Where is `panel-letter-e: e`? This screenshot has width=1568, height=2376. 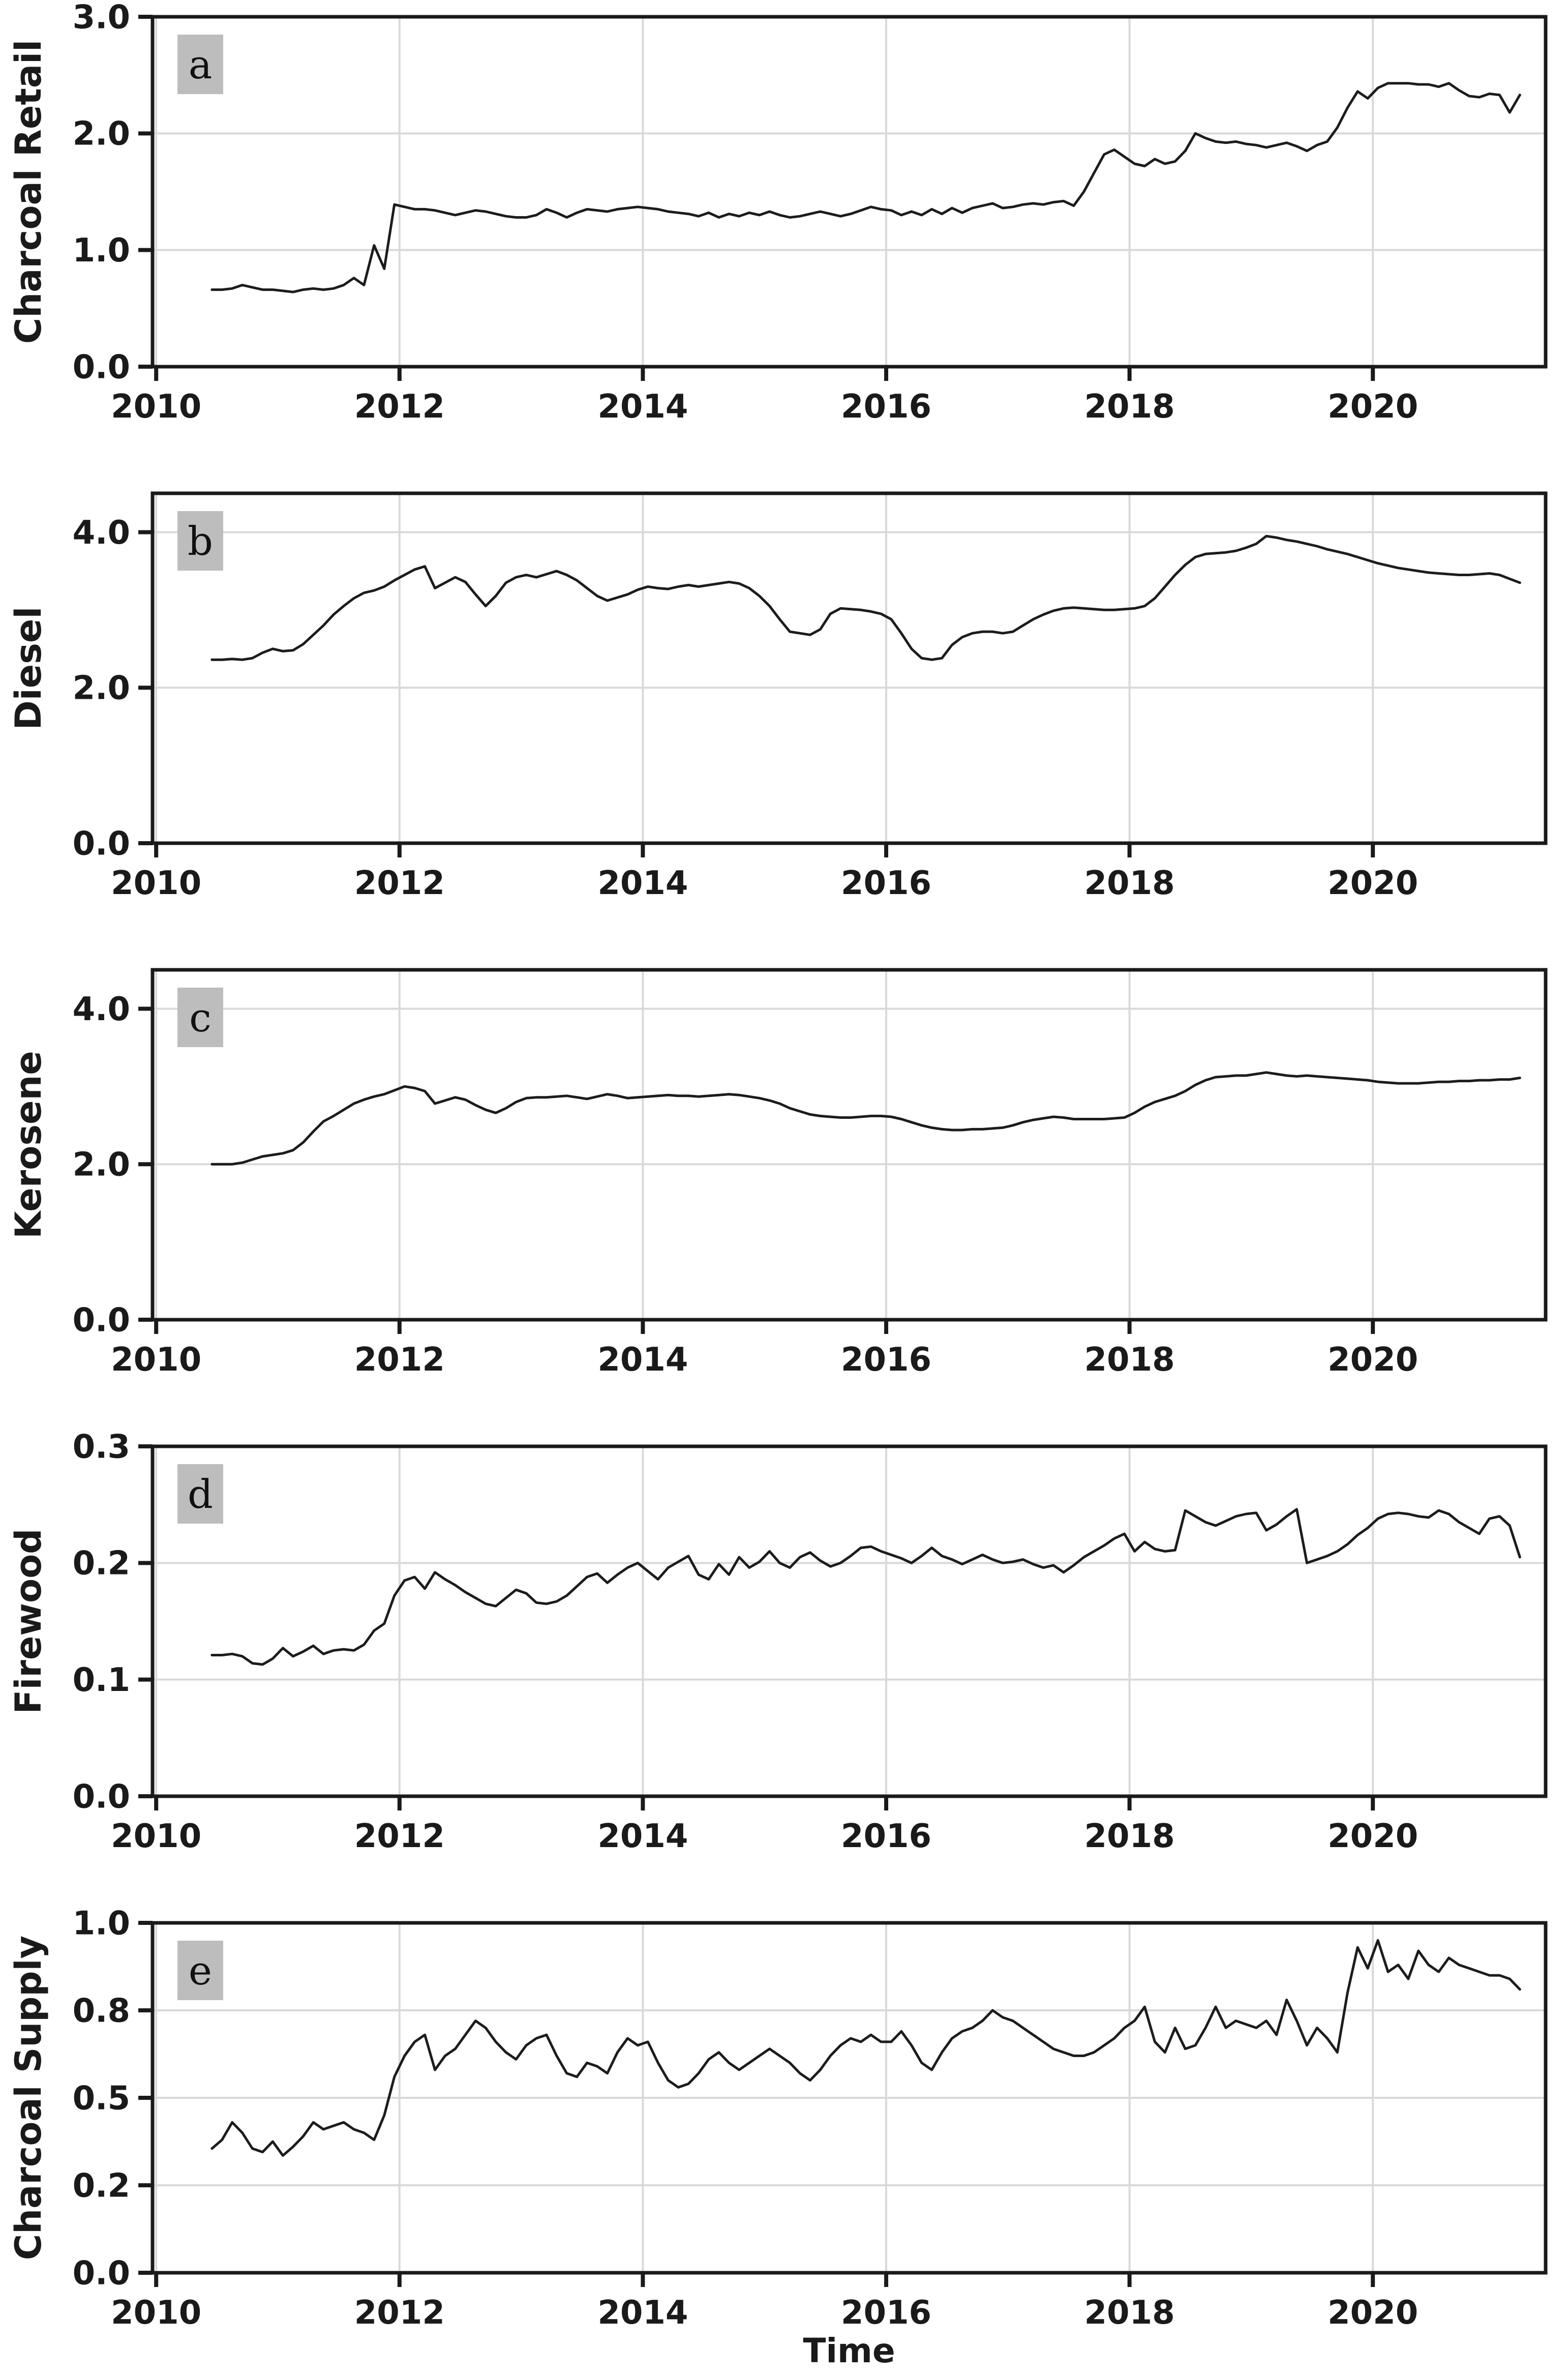 panel-letter-e: e is located at coordinates (200, 1971).